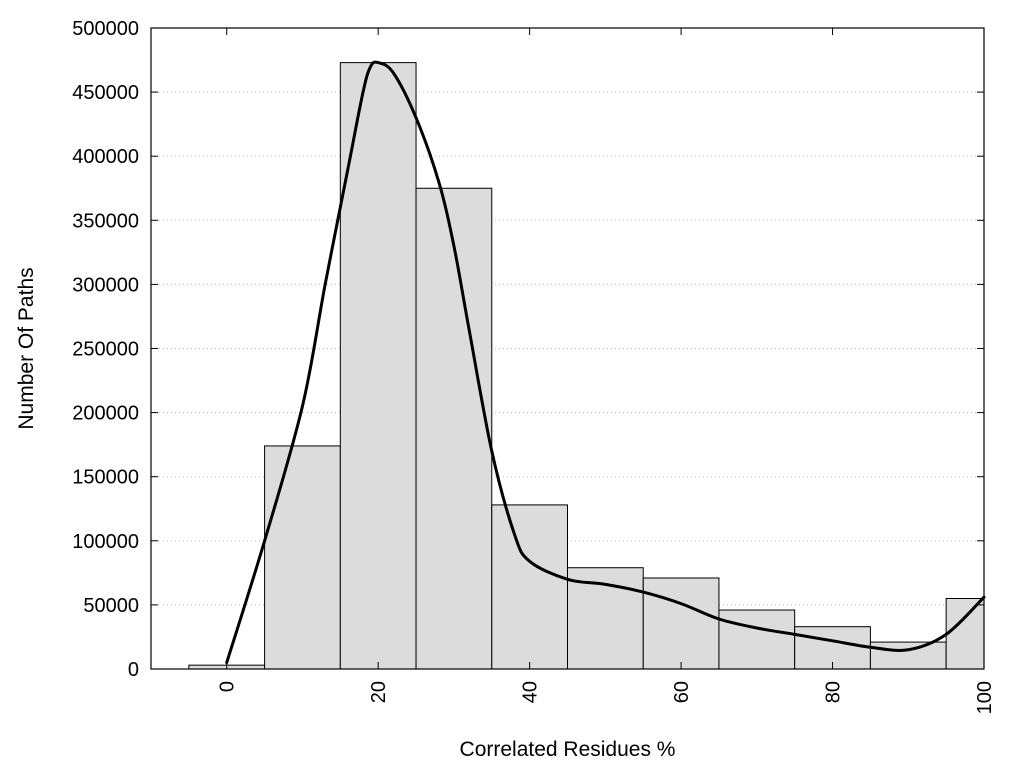 The image size is (1024, 768). Describe the element at coordinates (105, 29) in the screenshot. I see `y-tick-label: 500000` at that location.